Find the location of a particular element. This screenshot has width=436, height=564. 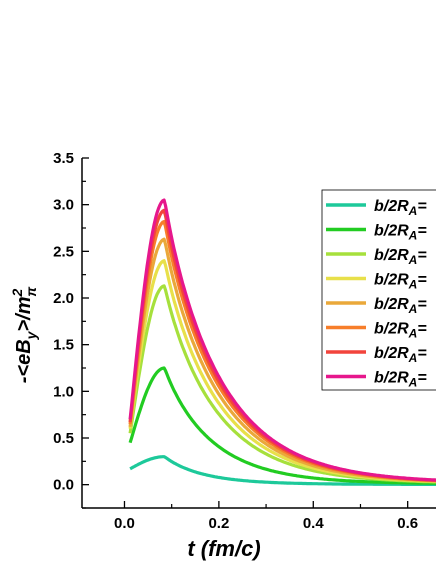

y-tick-label: 0.5 is located at coordinates (63, 438).